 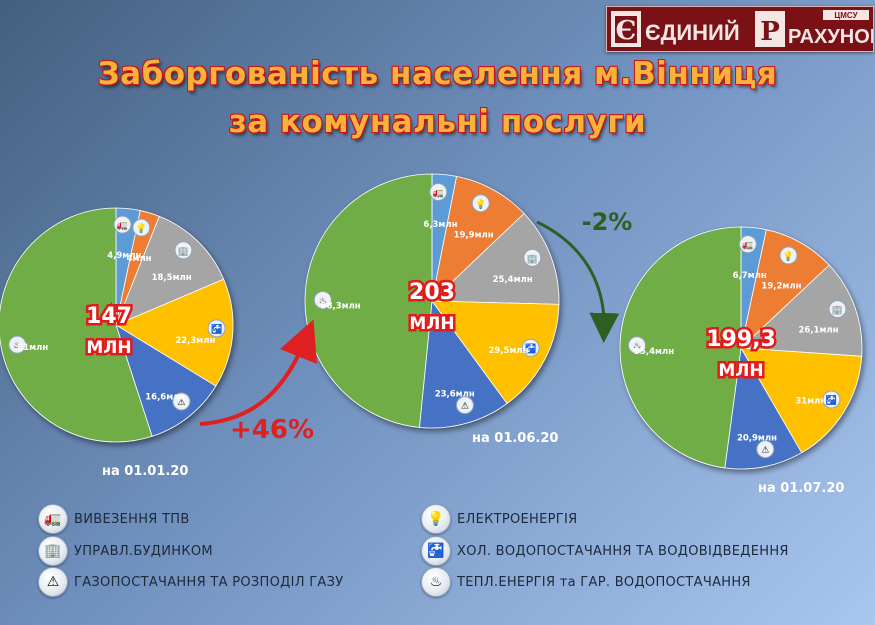 I want to click on legend-label: ГАЗОПОСТАЧАННЯ ТА РОЗПОДІЛ ГАЗУ, so click(x=209, y=582).